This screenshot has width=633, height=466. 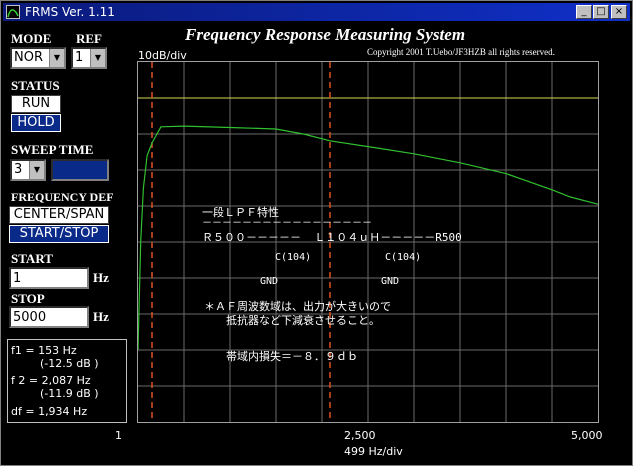 What do you see at coordinates (293, 257) in the screenshot?
I see `annotation-c1: C(104)` at bounding box center [293, 257].